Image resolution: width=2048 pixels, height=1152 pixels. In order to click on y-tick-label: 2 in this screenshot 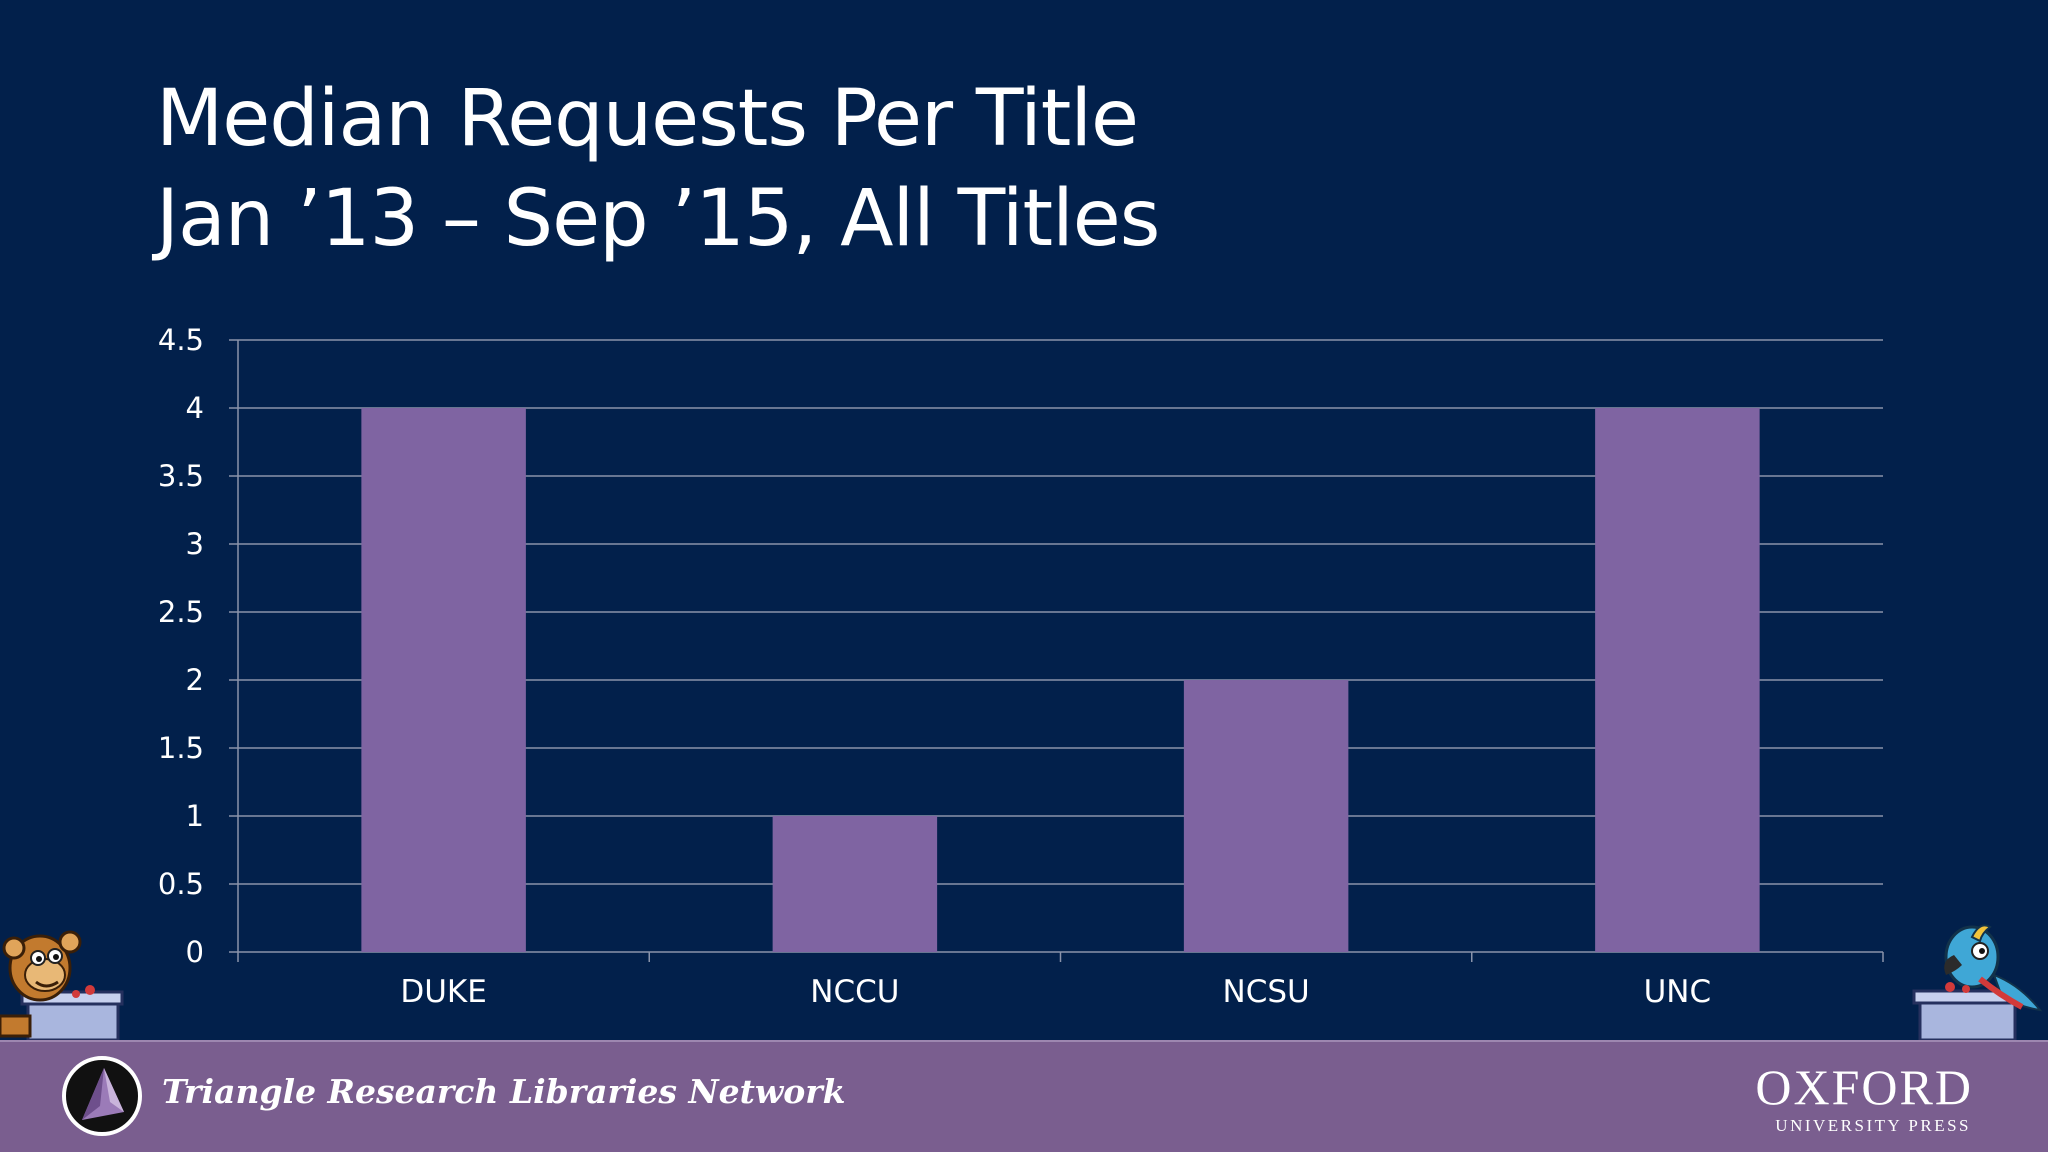, I will do `click(195, 680)`.